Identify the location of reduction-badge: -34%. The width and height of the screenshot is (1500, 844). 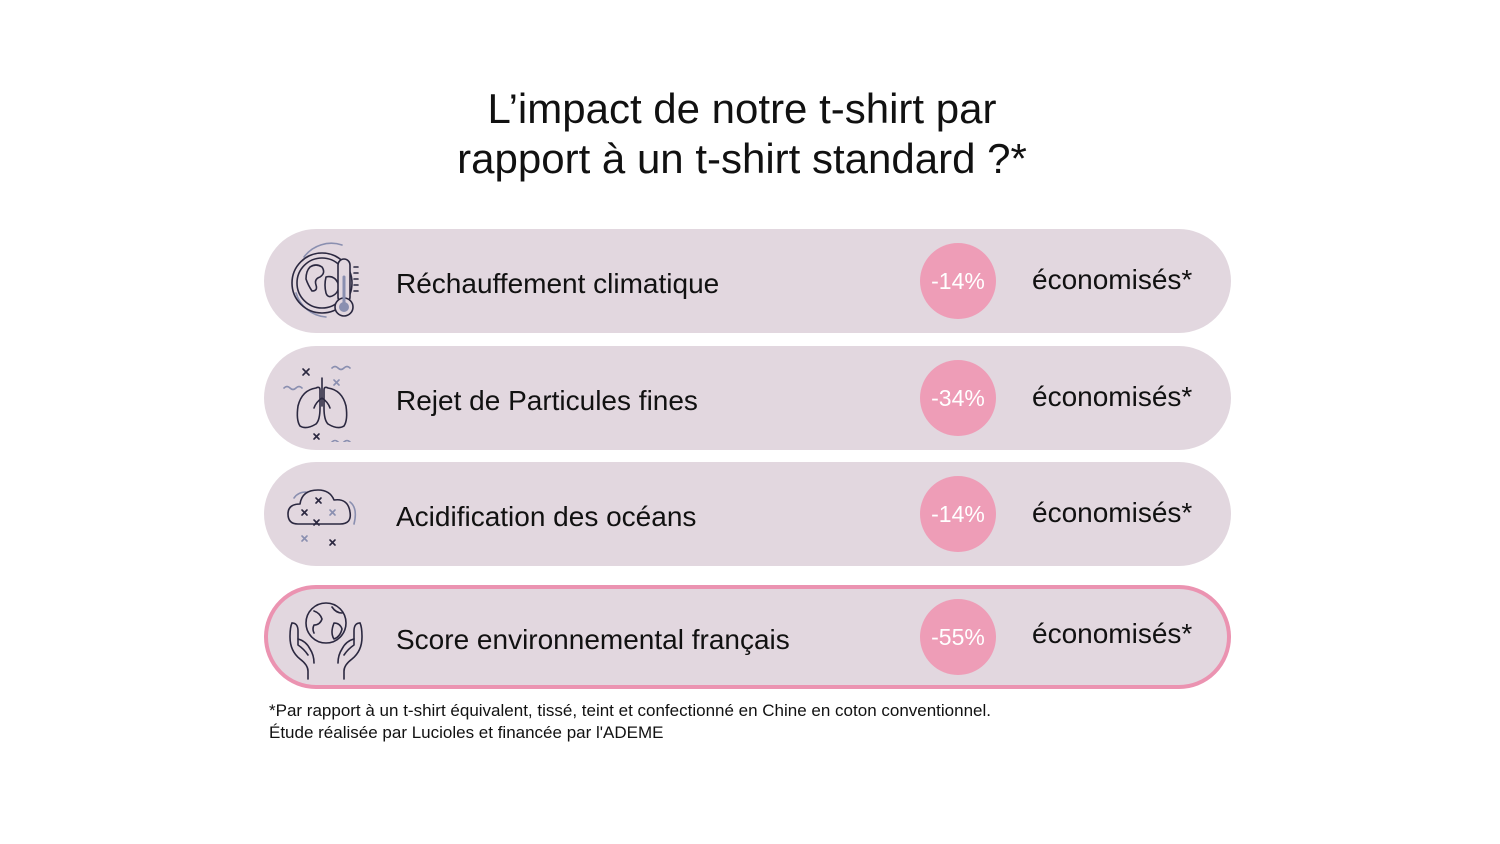
(958, 398).